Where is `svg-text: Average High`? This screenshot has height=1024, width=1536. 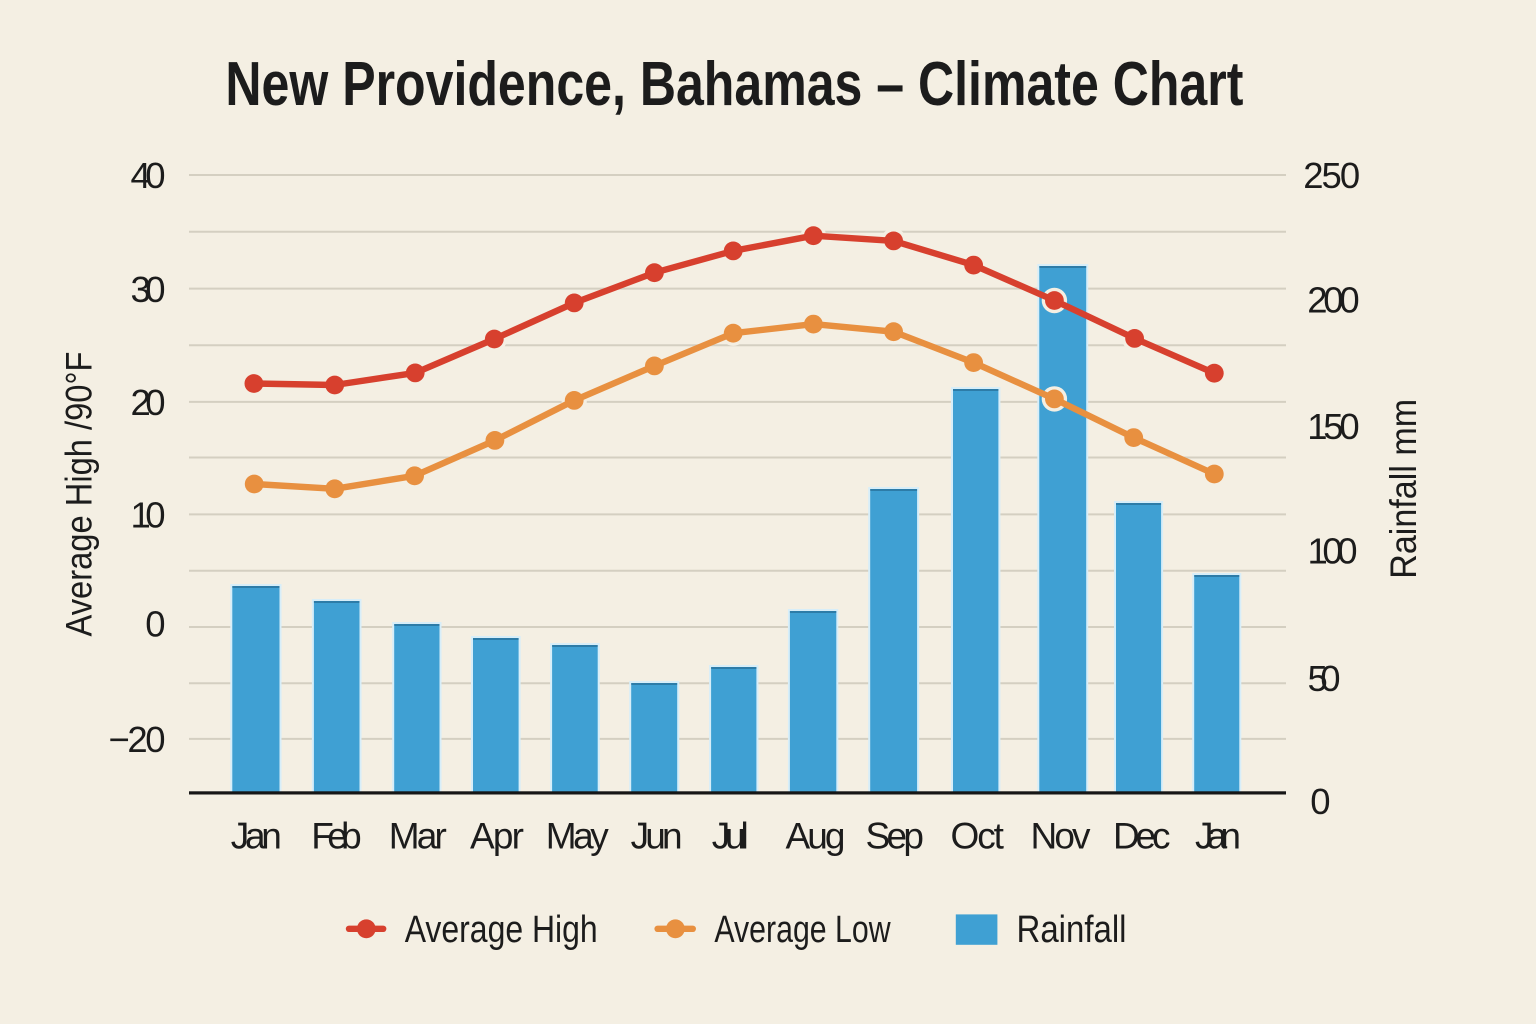
svg-text: Average High is located at coordinates (501, 930).